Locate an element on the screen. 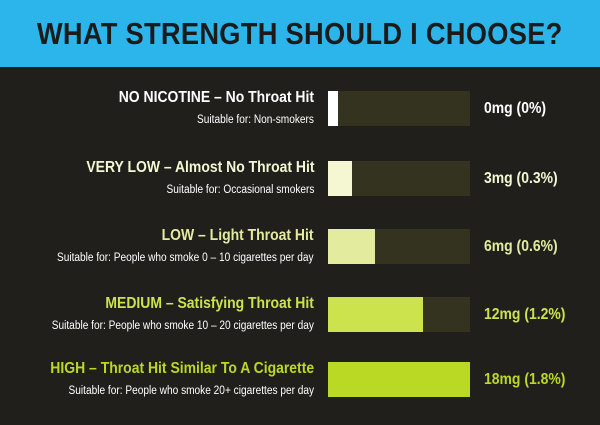 The height and width of the screenshot is (425, 600). suitability-text: Suitable for: Non-smokers is located at coordinates (255, 120).